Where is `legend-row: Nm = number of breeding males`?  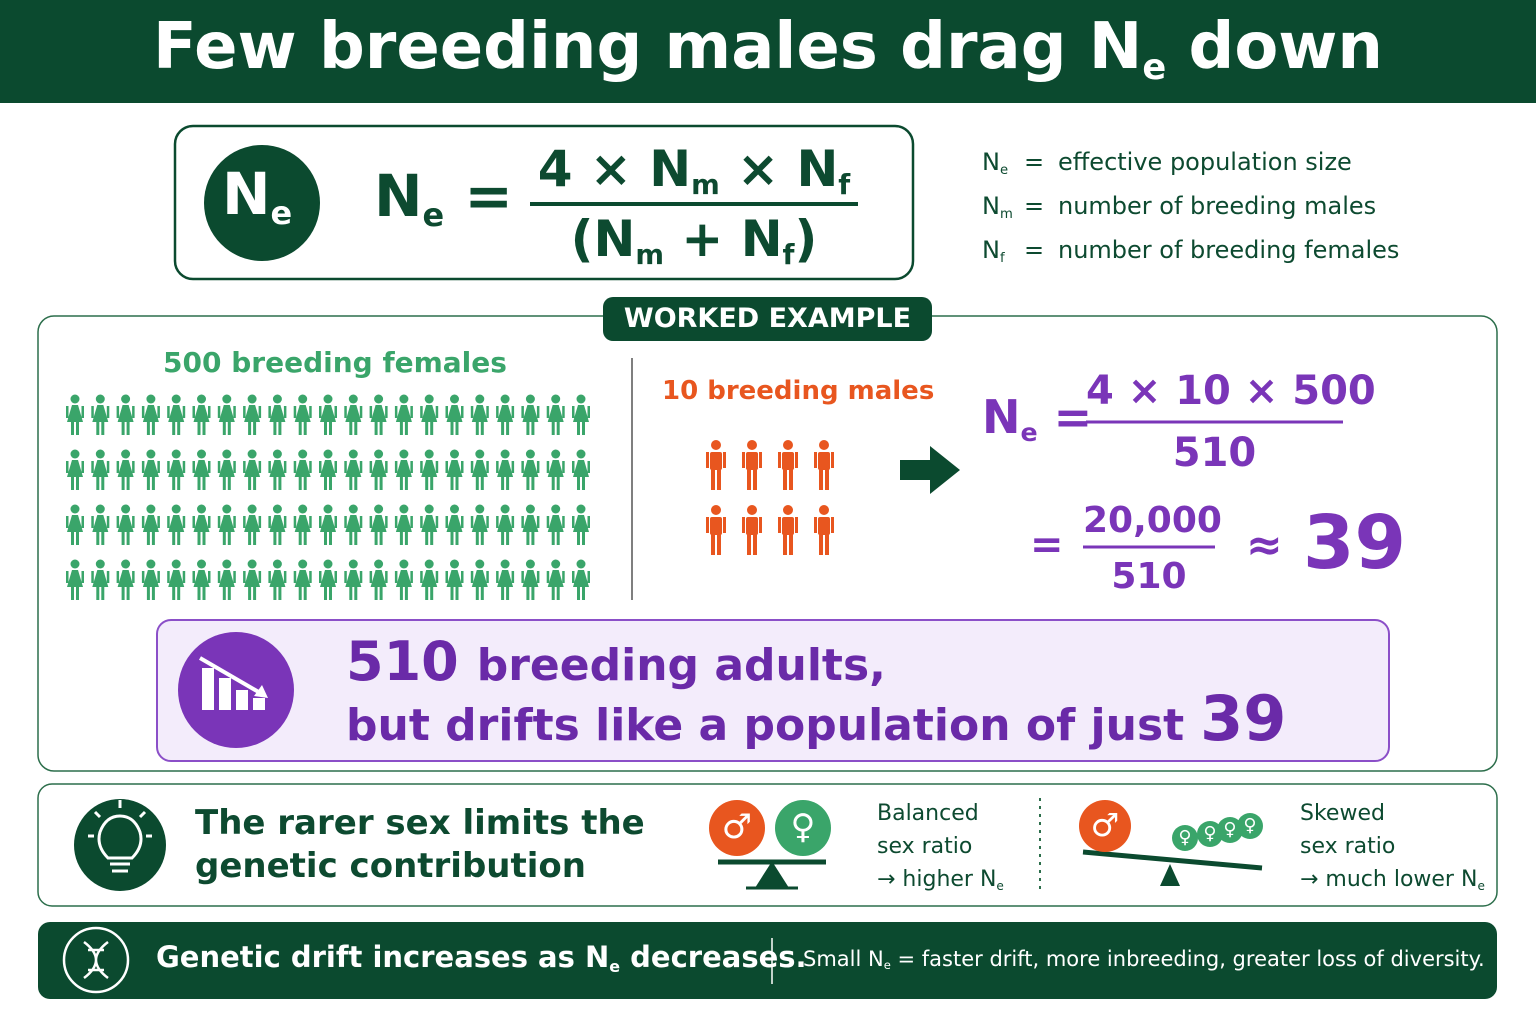
legend-row: Nm = number of breeding males is located at coordinates (1179, 207).